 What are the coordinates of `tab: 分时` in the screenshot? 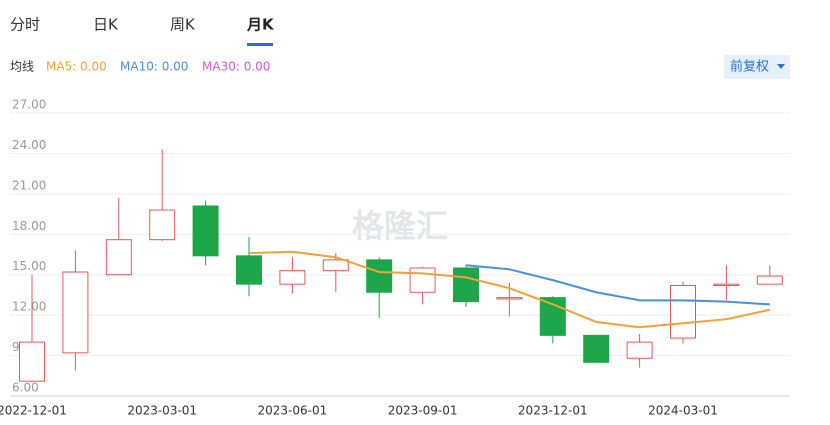 It's located at (25, 25).